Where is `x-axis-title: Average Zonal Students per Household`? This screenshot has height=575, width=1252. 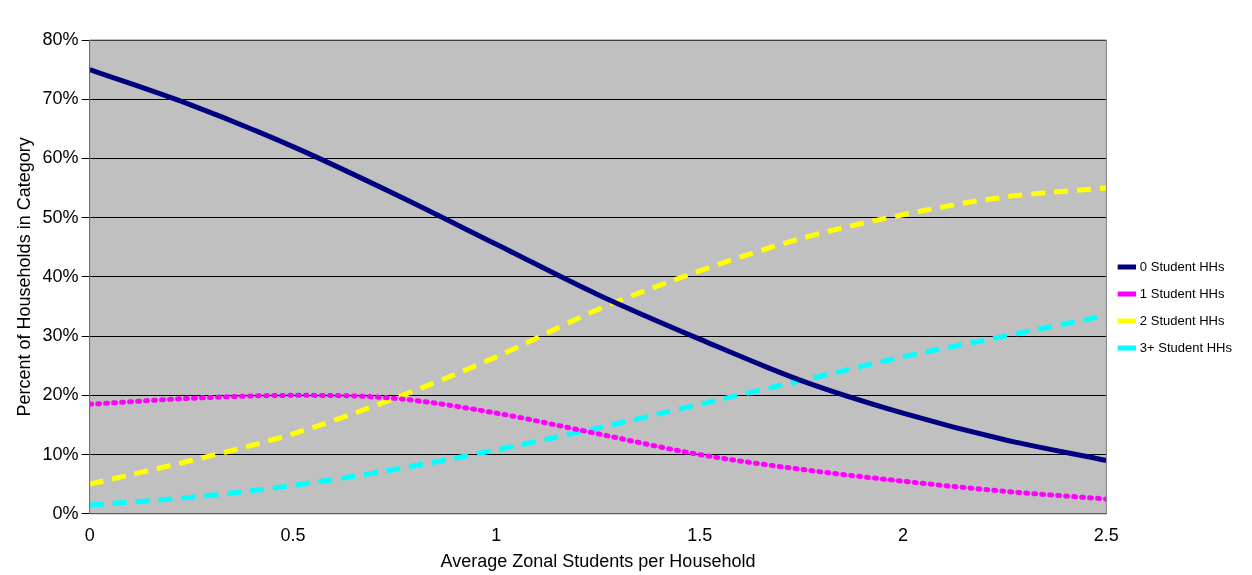
x-axis-title: Average Zonal Students per Household is located at coordinates (598, 561).